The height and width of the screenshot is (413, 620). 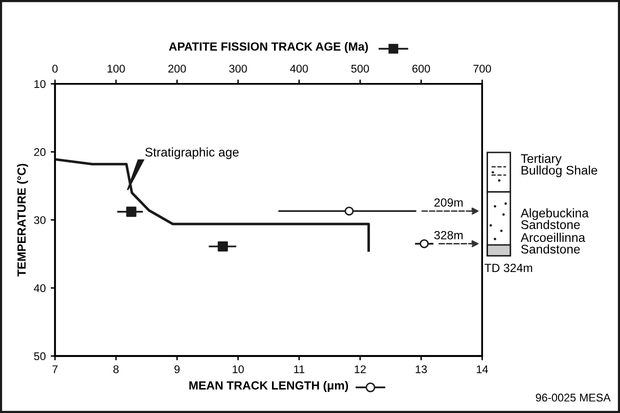 What do you see at coordinates (55, 68) in the screenshot?
I see `x2-tick-label: 0` at bounding box center [55, 68].